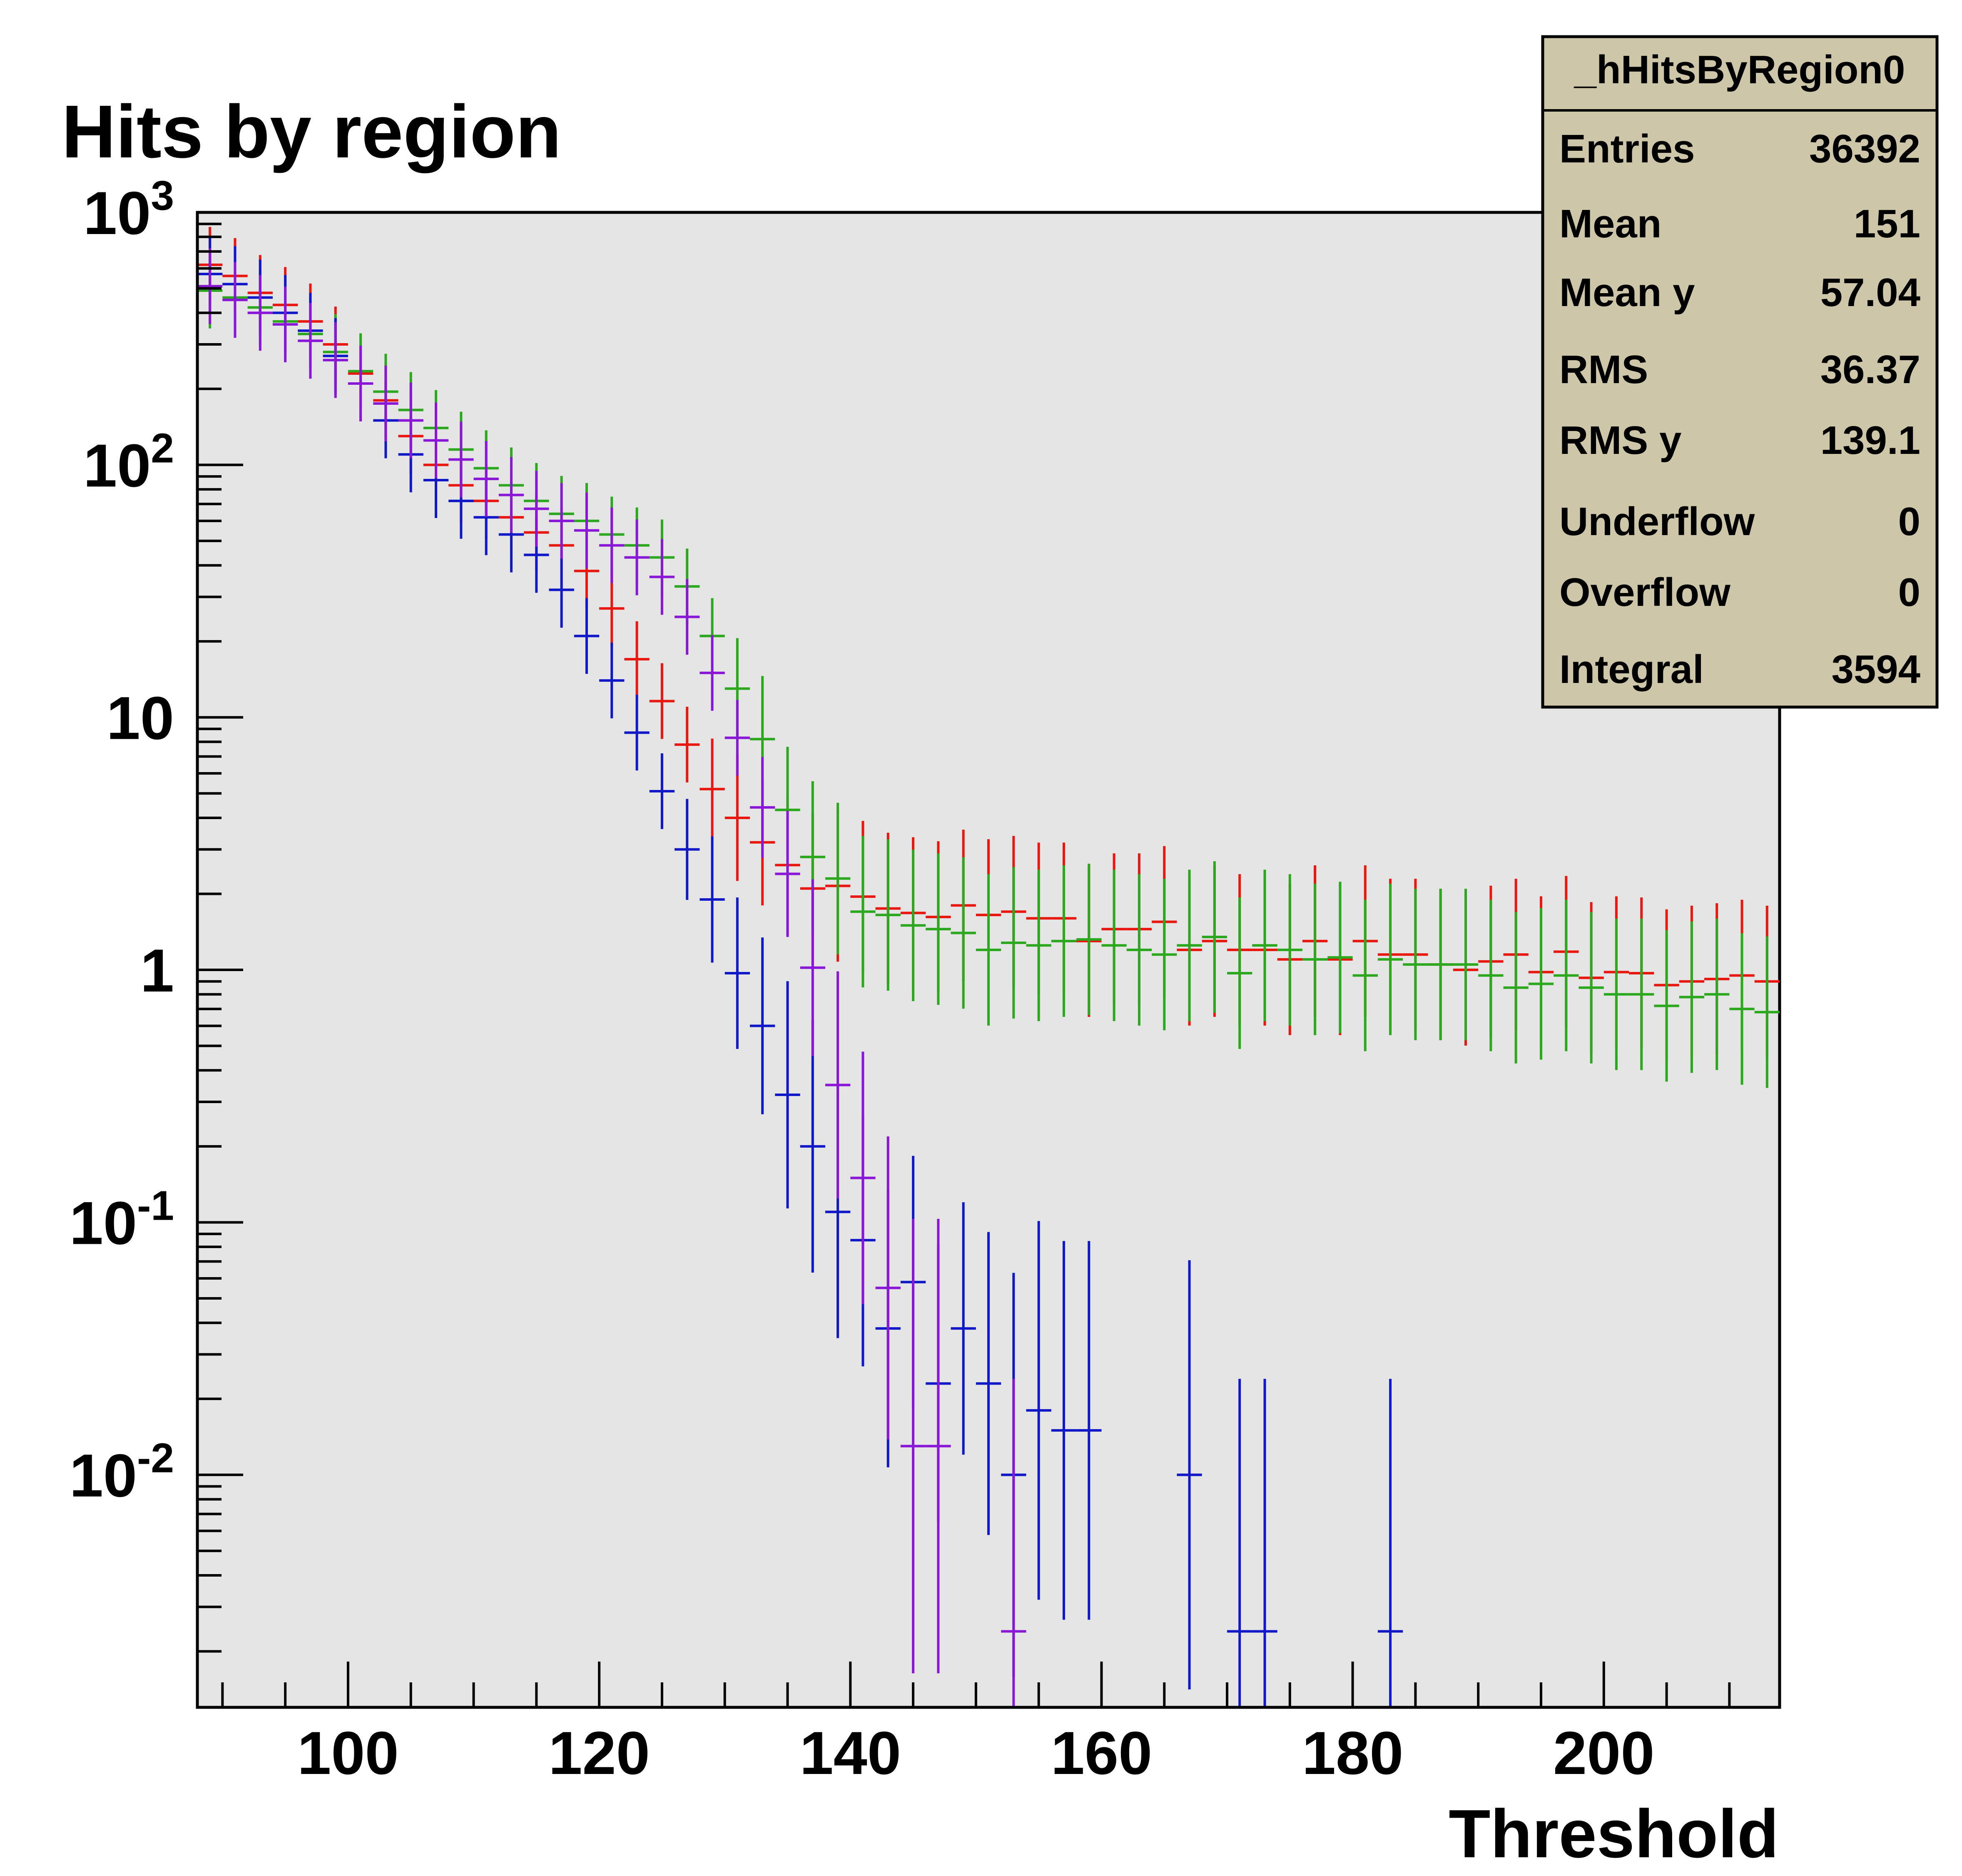 This screenshot has height=1876, width=1962. I want to click on y-tick-label: 1, so click(157, 971).